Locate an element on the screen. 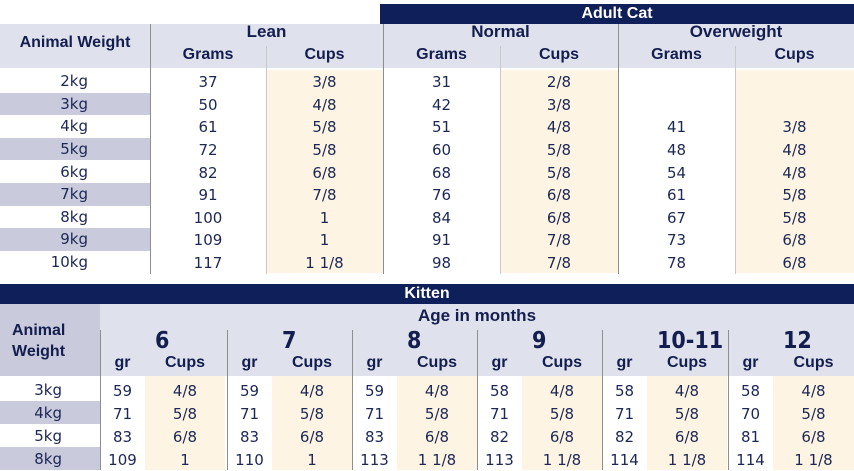  group-title-normal: Normal is located at coordinates (500, 31).